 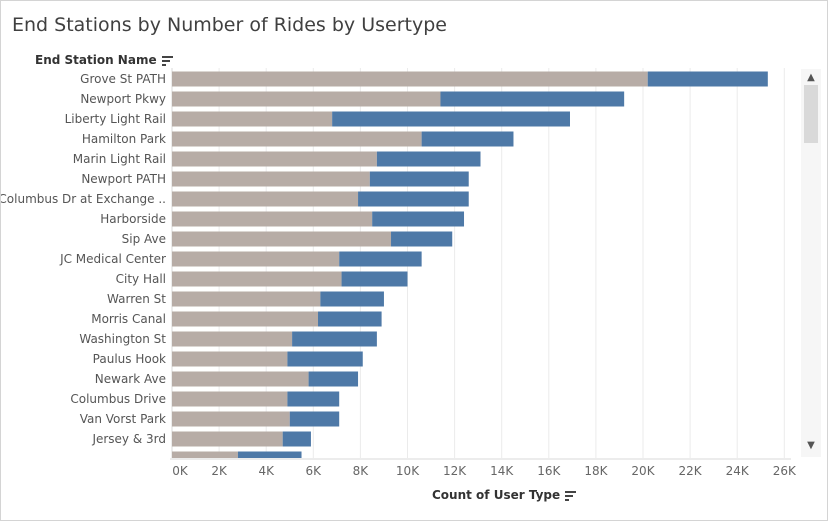 What do you see at coordinates (549, 471) in the screenshot?
I see `x-tick-label: 16K` at bounding box center [549, 471].